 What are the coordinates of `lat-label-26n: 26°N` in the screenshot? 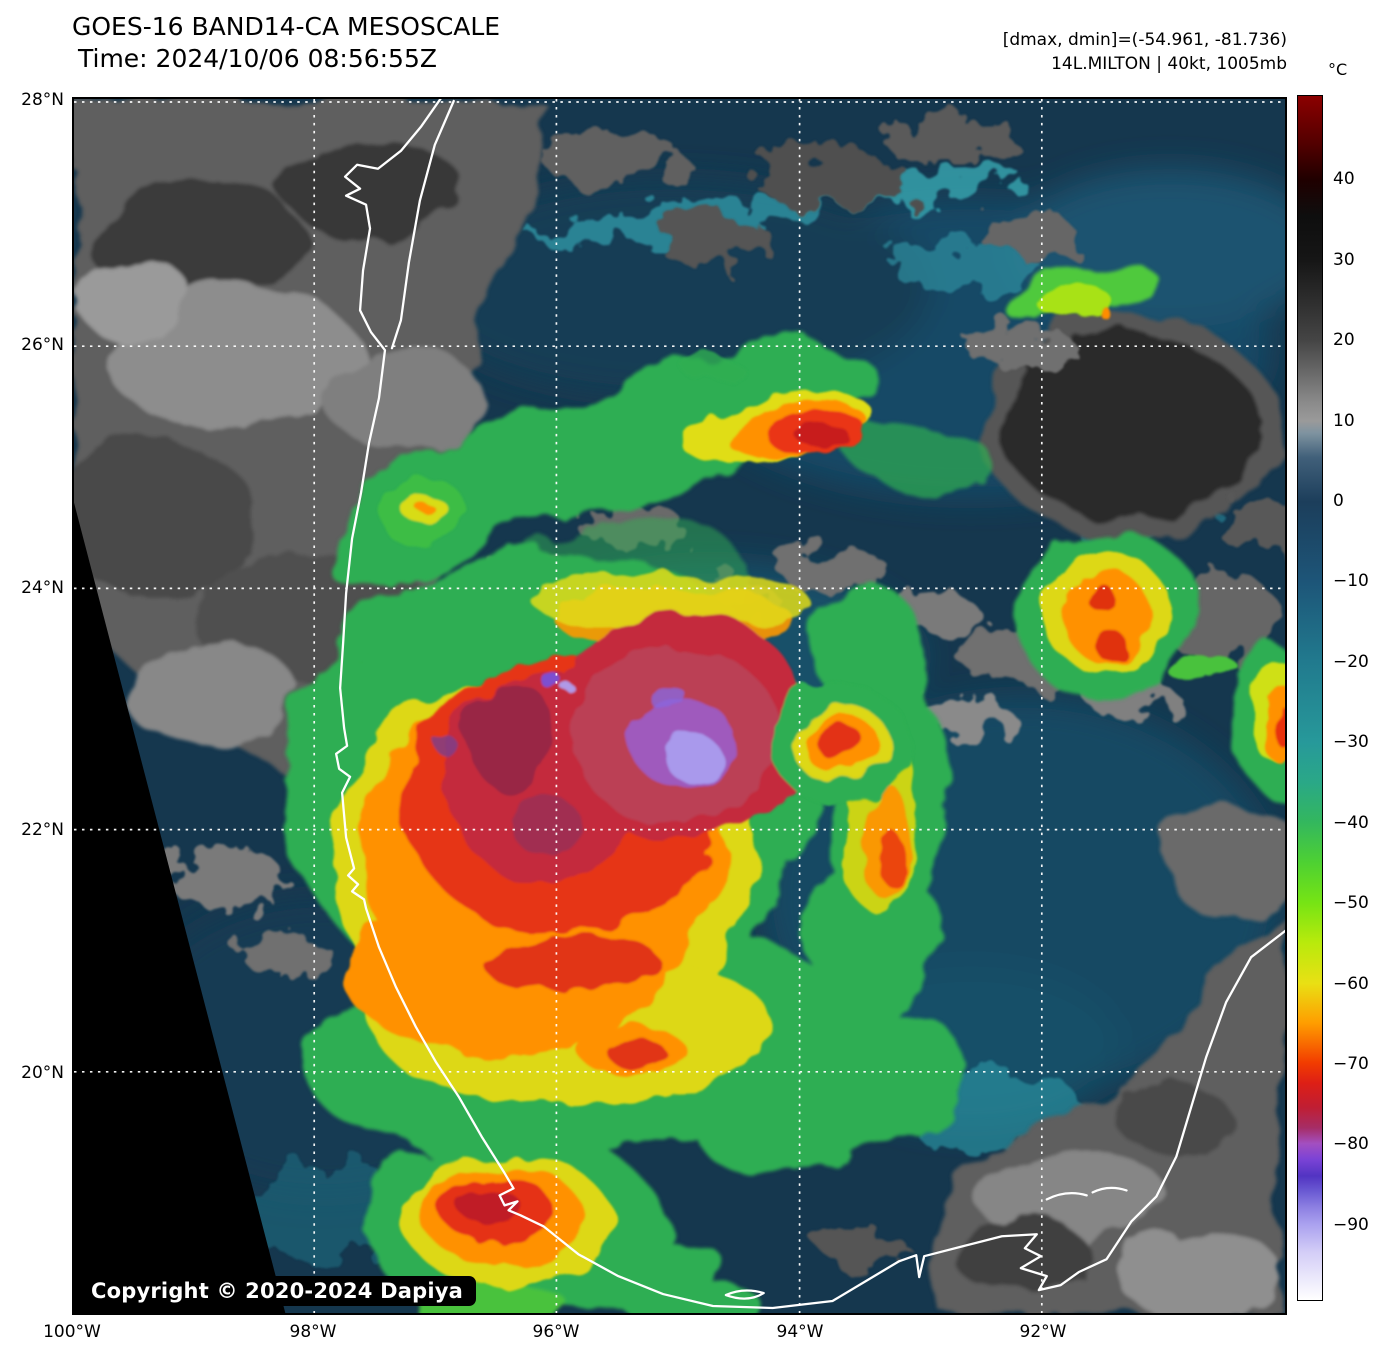 It's located at (42, 345).